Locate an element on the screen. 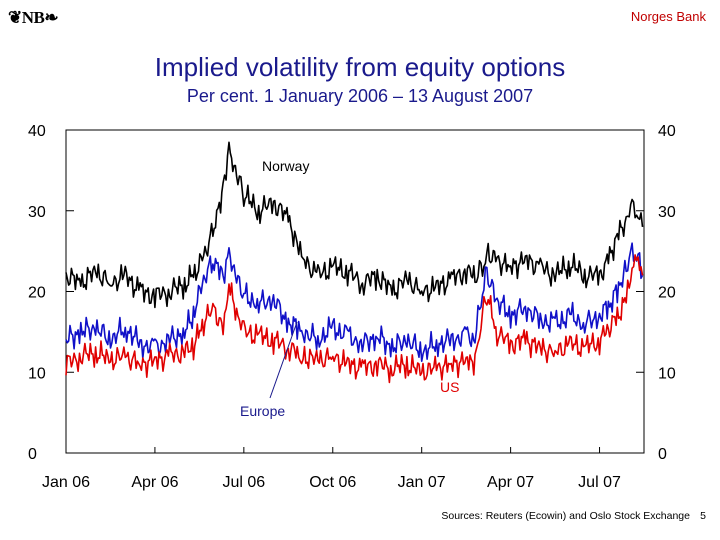  norges-bank-logo: ❦NB❧ is located at coordinates (33, 17).